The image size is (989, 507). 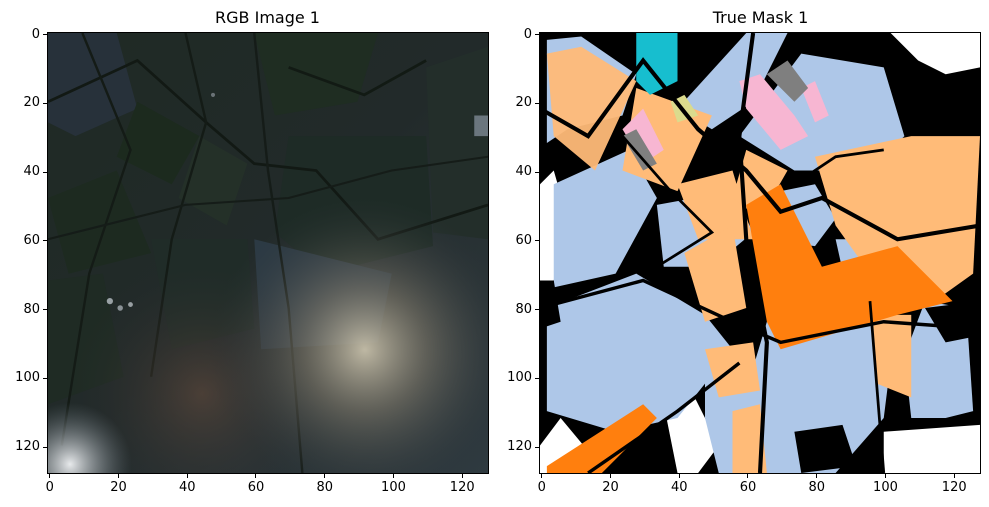 I want to click on mask-x-tick-label: 120, so click(x=954, y=487).